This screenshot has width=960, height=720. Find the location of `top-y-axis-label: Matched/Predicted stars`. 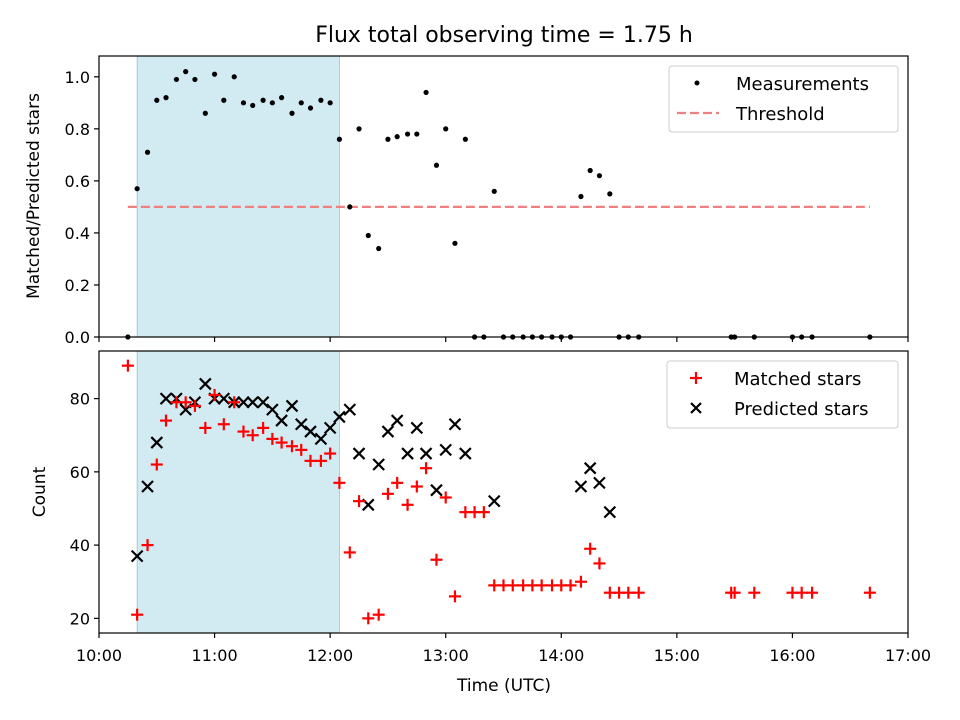

top-y-axis-label: Matched/Predicted stars is located at coordinates (34, 196).